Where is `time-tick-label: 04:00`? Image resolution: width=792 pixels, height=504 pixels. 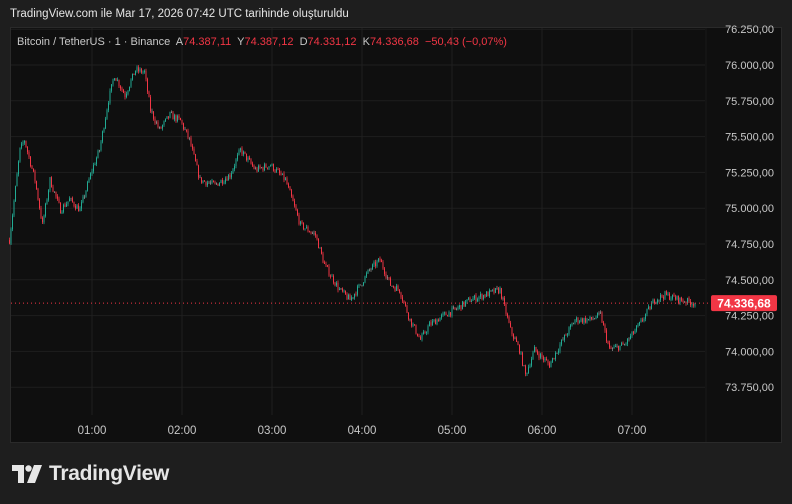
time-tick-label: 04:00 is located at coordinates (362, 431).